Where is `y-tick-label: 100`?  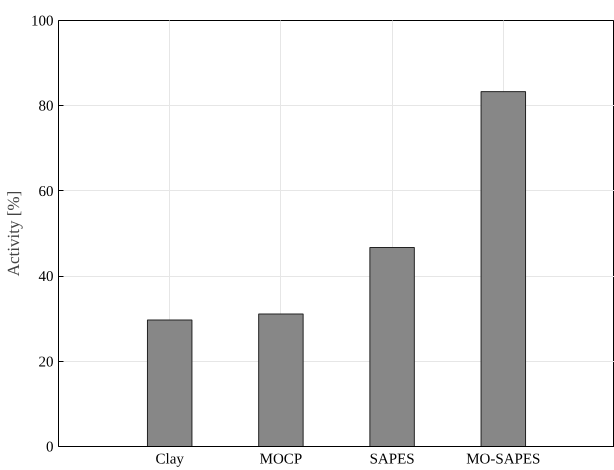
y-tick-label: 100 is located at coordinates (42, 22).